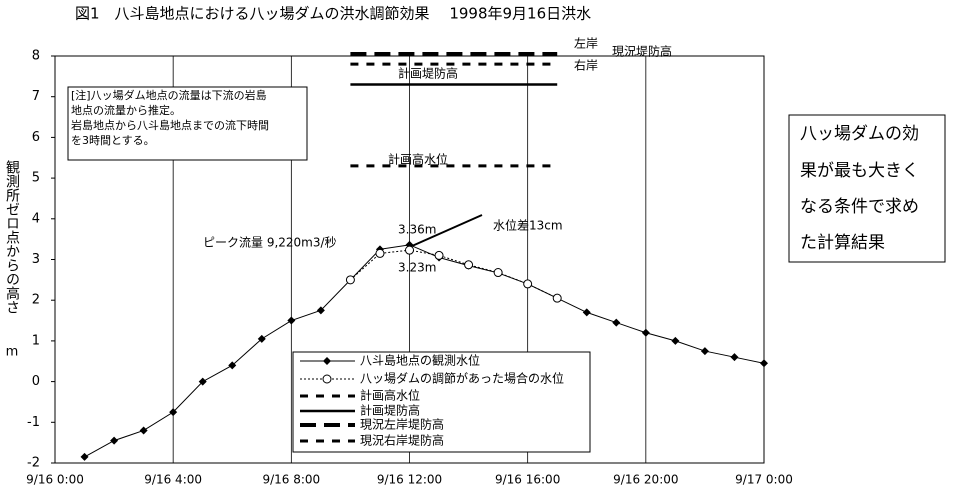  What do you see at coordinates (126, 110) in the screenshot?
I see `note-line: 地点の流量から推定。` at bounding box center [126, 110].